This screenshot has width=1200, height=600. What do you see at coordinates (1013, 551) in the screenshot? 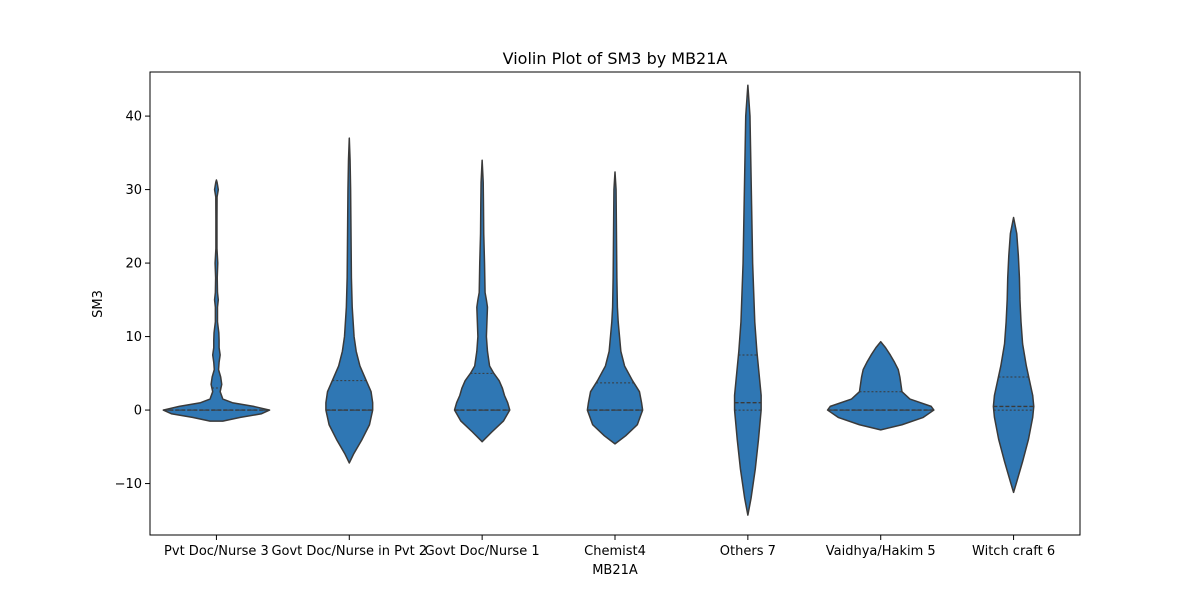
I see `x-tick-label: Witch craft 6` at bounding box center [1013, 551].